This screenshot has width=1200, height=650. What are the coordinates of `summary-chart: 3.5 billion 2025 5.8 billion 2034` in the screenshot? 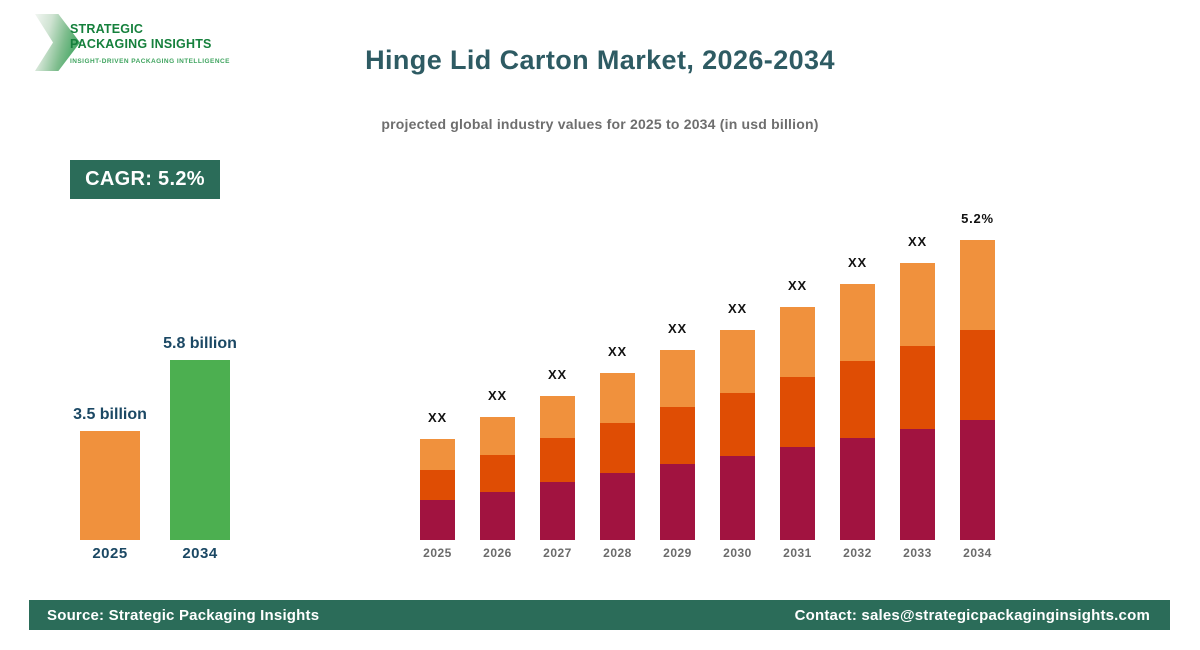 It's located at (155, 443).